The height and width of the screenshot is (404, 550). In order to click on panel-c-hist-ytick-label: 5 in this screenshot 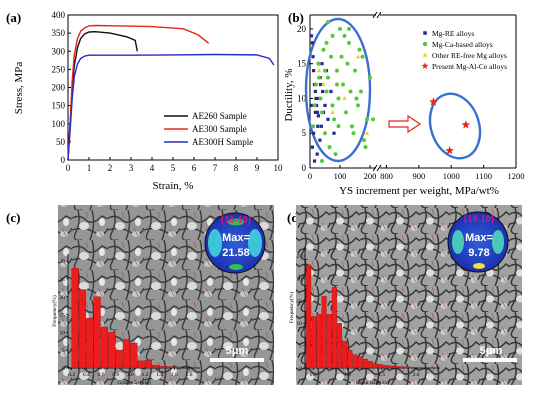, I will do `click(63, 351)`.